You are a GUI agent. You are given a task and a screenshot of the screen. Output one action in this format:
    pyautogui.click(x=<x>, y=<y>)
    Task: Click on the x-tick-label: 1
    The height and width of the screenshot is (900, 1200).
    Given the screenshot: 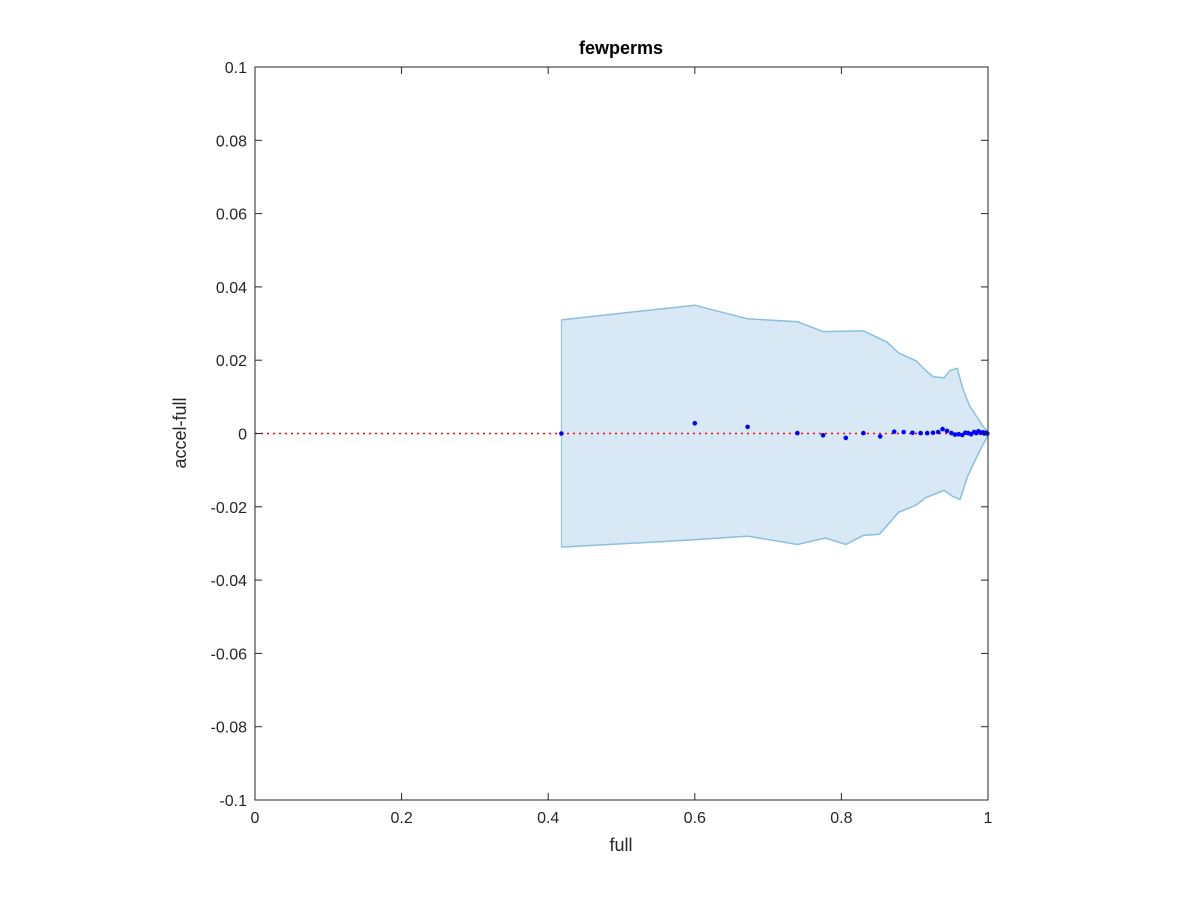 What is the action you would take?
    pyautogui.click(x=988, y=818)
    